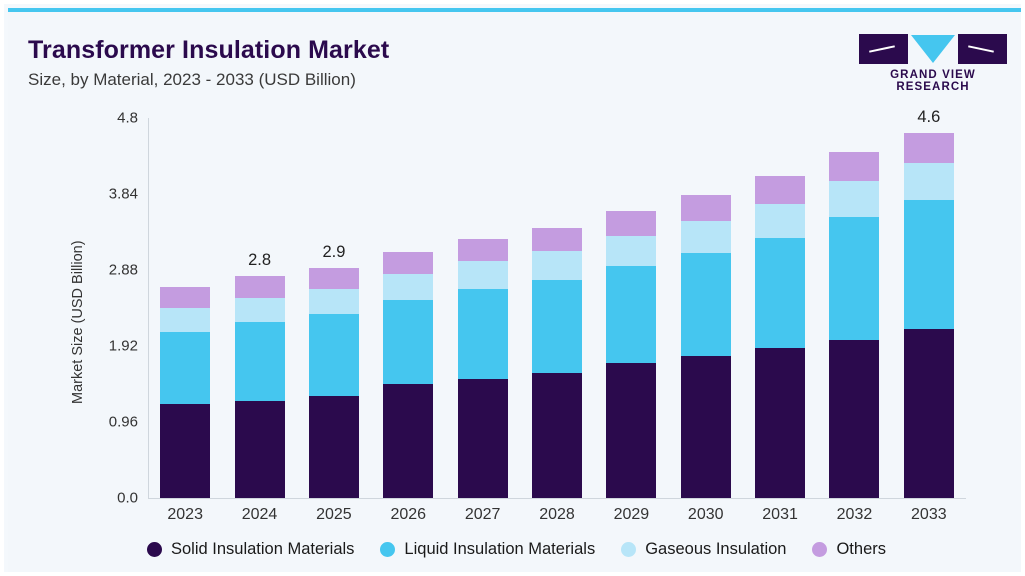 The width and height of the screenshot is (1025, 576). What do you see at coordinates (185, 514) in the screenshot?
I see `x-tick-label: 2023` at bounding box center [185, 514].